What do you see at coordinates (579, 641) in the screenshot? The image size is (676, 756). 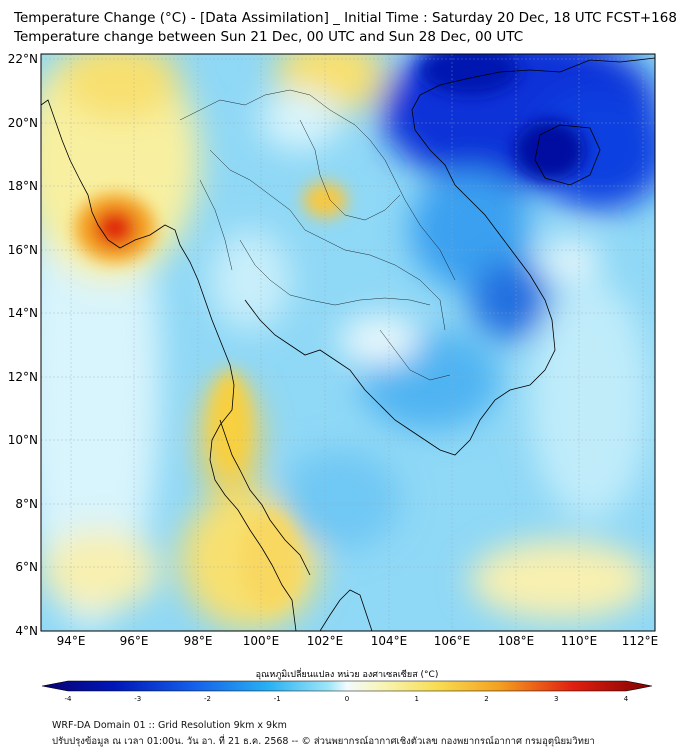 I see `lon-label: 110°E` at bounding box center [579, 641].